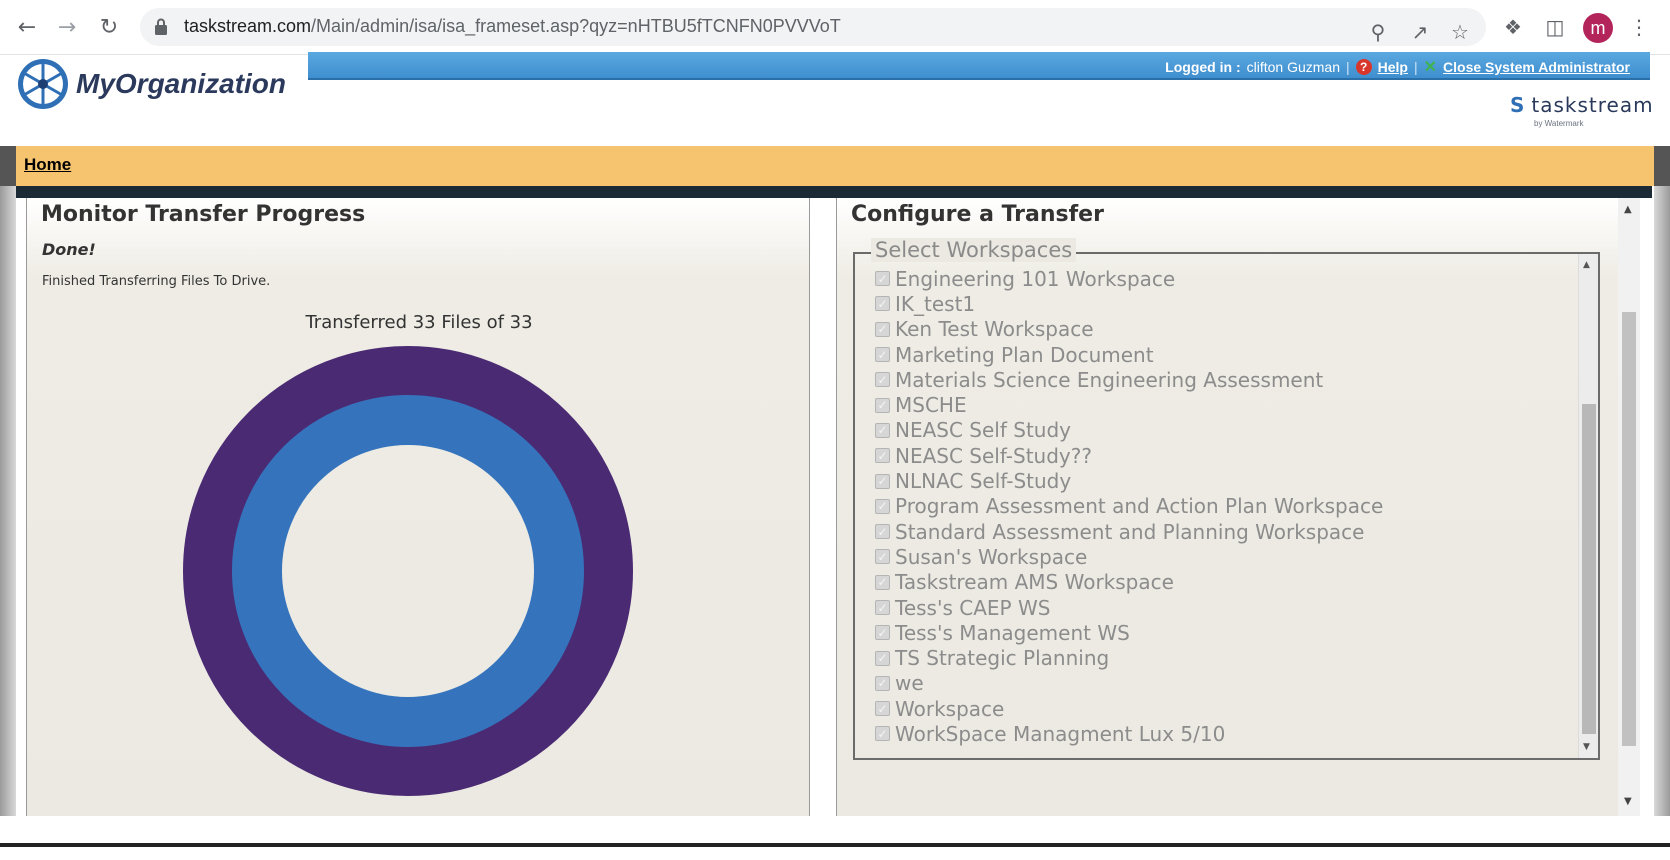 Image resolution: width=1670 pixels, height=860 pixels. I want to click on snowflake-logo-icon, so click(43, 84).